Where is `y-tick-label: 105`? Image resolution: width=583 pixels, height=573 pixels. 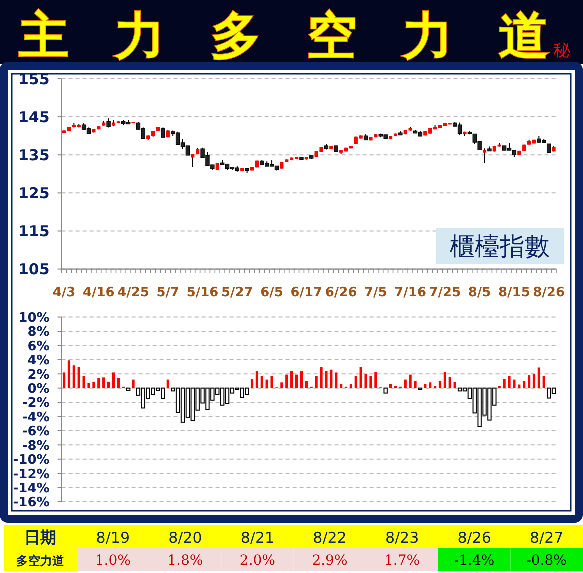
y-tick-label: 105 is located at coordinates (34, 269).